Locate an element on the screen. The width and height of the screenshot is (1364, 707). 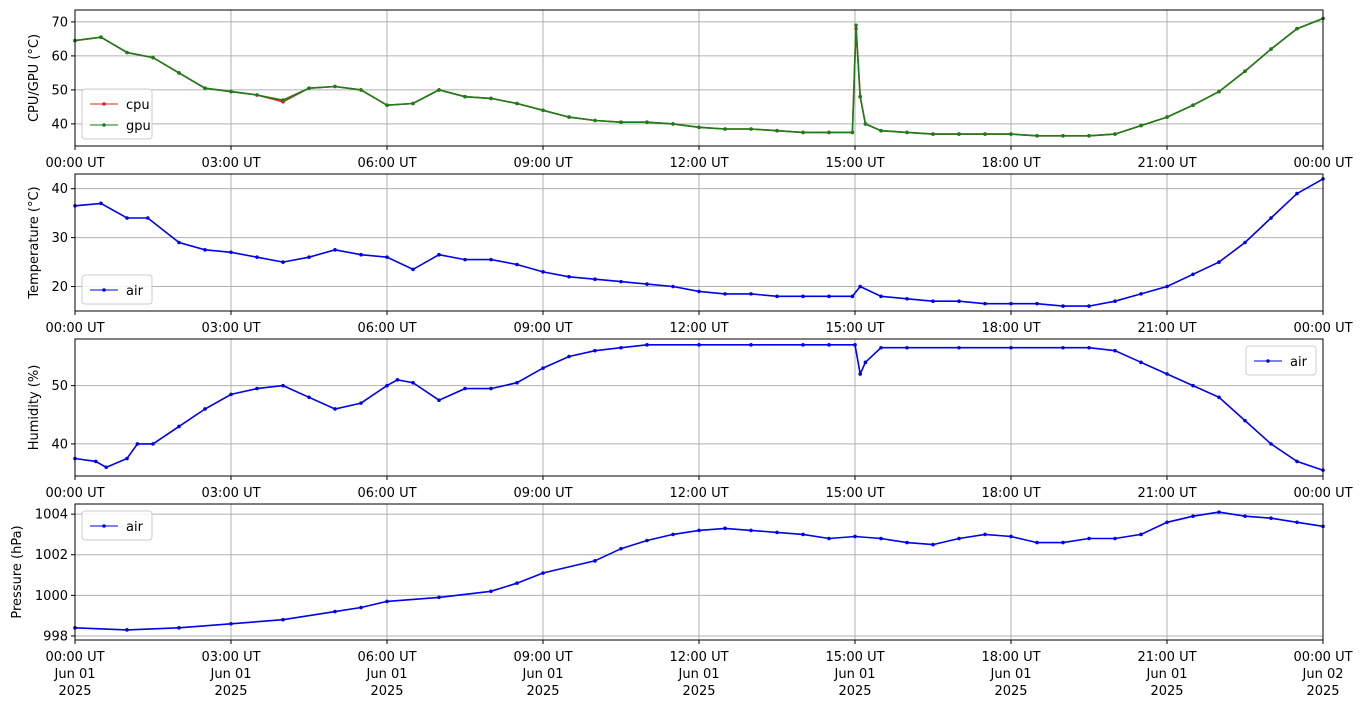
y-tick-label: 20 is located at coordinates (59, 287).